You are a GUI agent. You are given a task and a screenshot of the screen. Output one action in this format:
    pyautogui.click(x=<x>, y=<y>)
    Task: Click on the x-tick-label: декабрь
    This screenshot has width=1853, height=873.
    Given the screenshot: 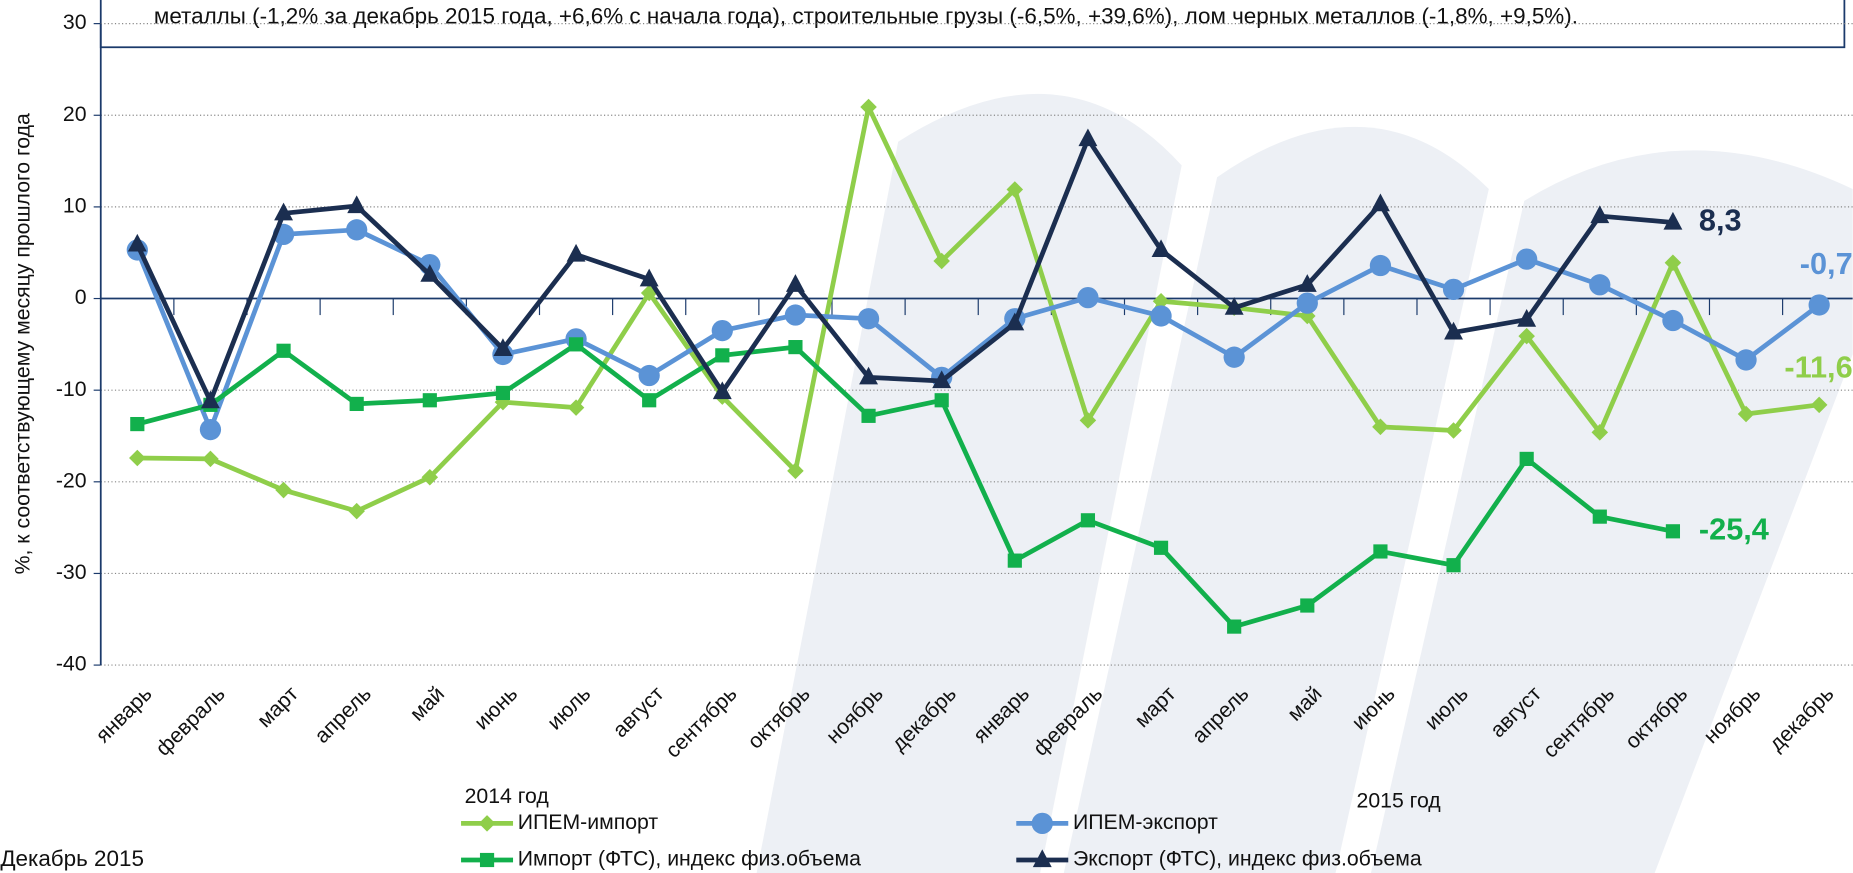 What is the action you would take?
    pyautogui.click(x=1801, y=719)
    